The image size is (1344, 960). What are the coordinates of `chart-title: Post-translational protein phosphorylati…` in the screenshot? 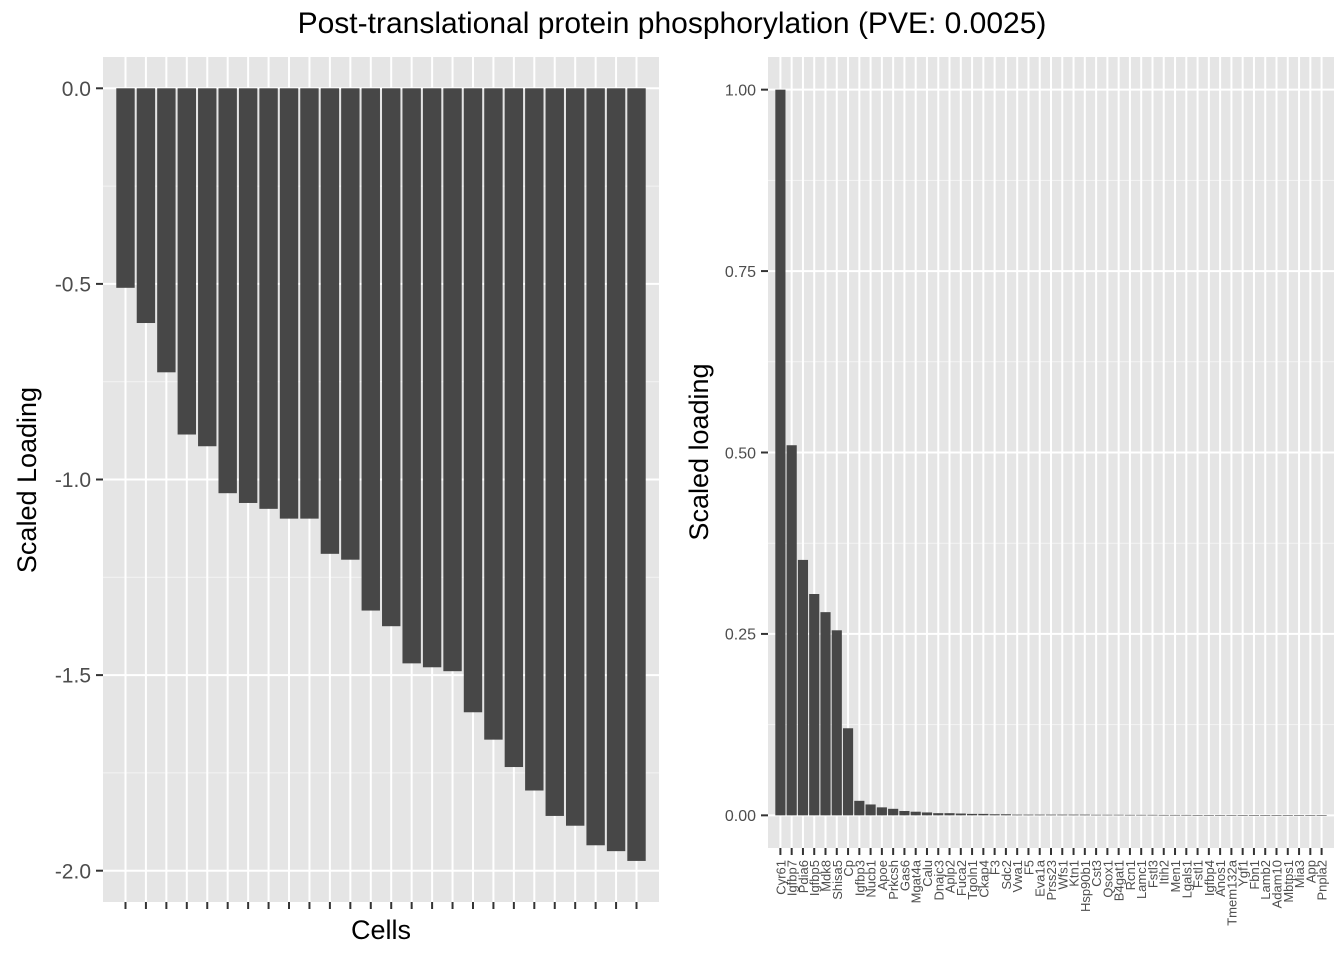 It's located at (672, 23).